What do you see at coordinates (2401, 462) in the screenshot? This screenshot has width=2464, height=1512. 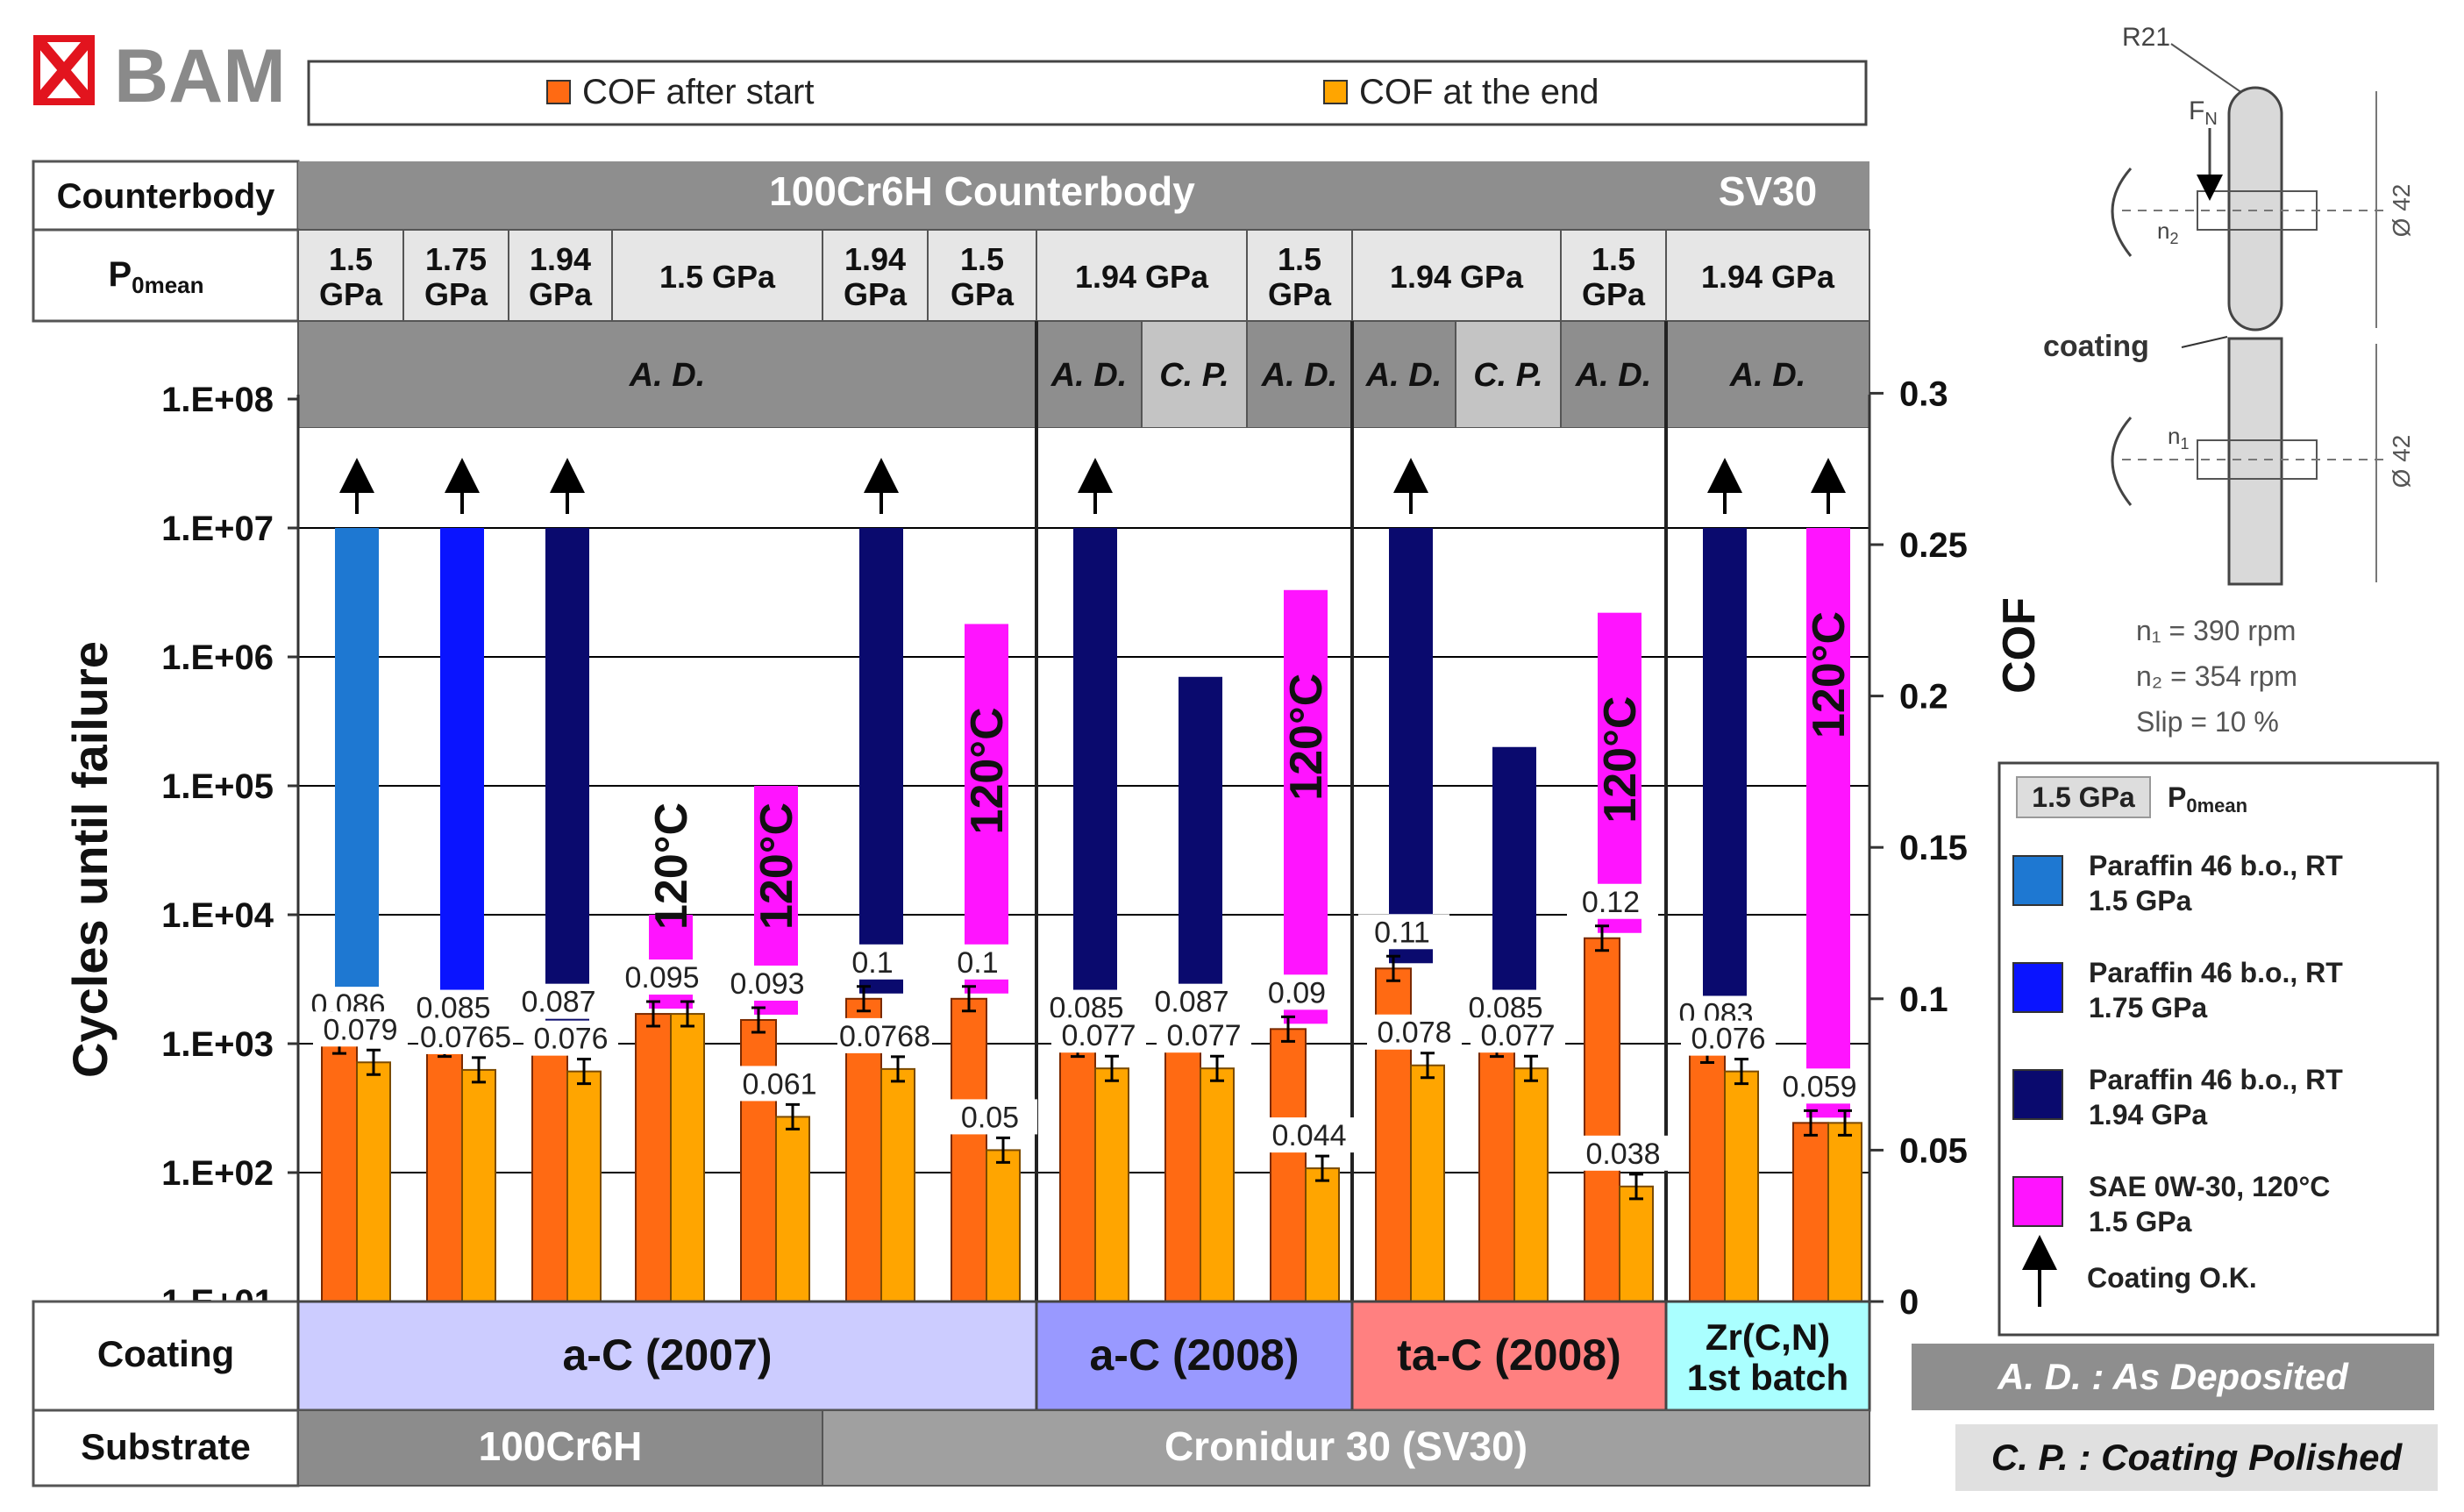 I see `diameter-lower: Ø 42` at bounding box center [2401, 462].